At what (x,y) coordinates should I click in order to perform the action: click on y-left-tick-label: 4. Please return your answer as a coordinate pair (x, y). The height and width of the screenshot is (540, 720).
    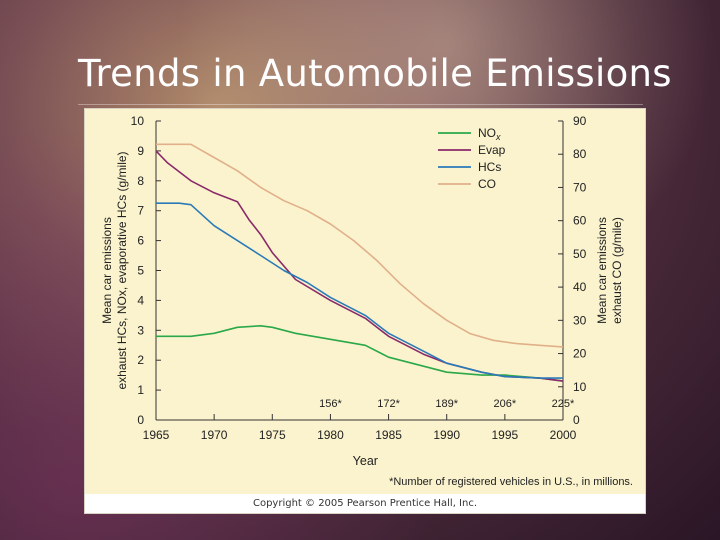
    Looking at the image, I should click on (140, 300).